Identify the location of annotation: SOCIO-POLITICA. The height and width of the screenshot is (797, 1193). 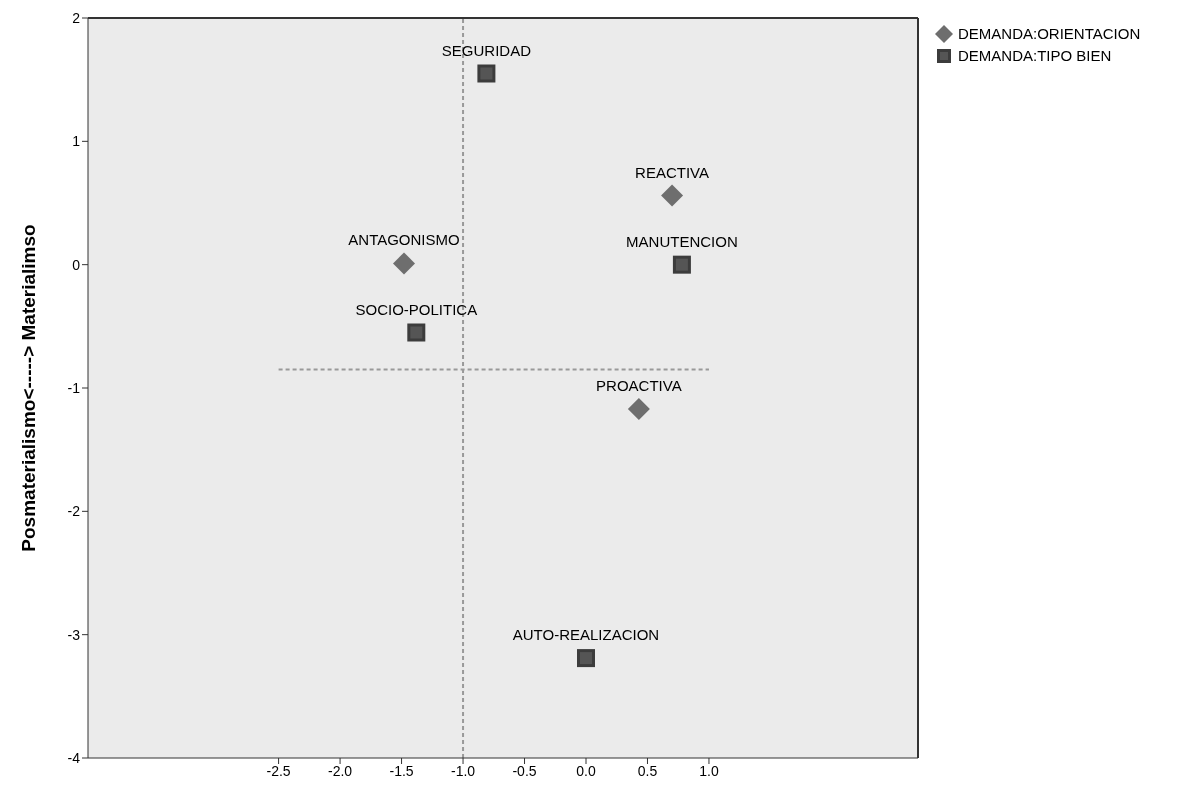
(416, 309).